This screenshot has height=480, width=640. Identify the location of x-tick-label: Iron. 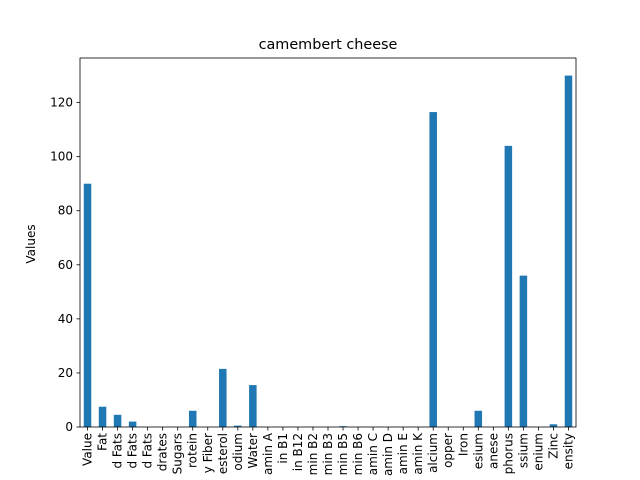
(463, 444).